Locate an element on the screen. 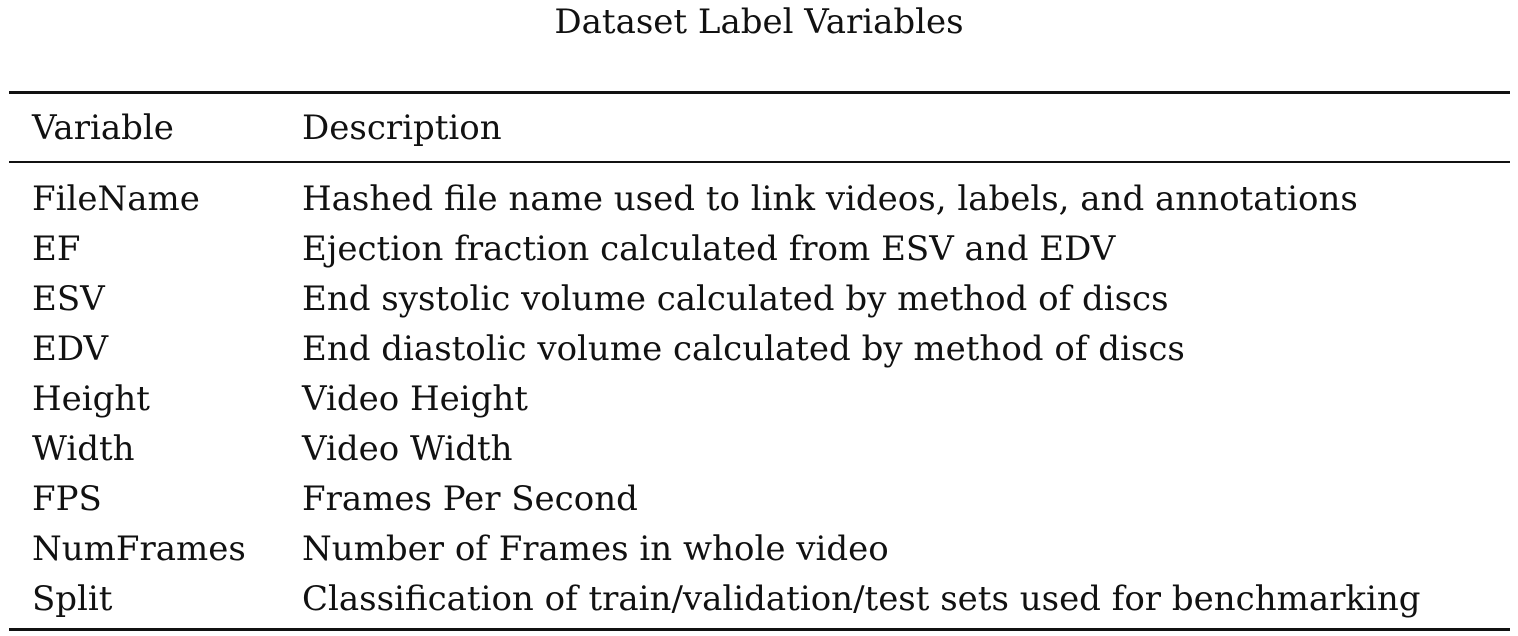 This screenshot has height=636, width=1518. table-row: Height Video Height is located at coordinates (759, 399).